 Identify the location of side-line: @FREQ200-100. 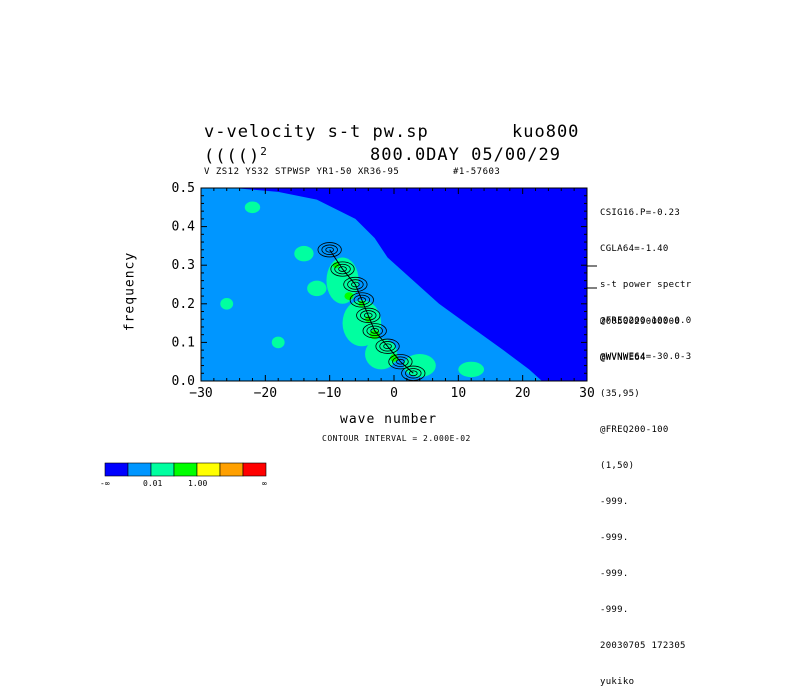
(634, 430).